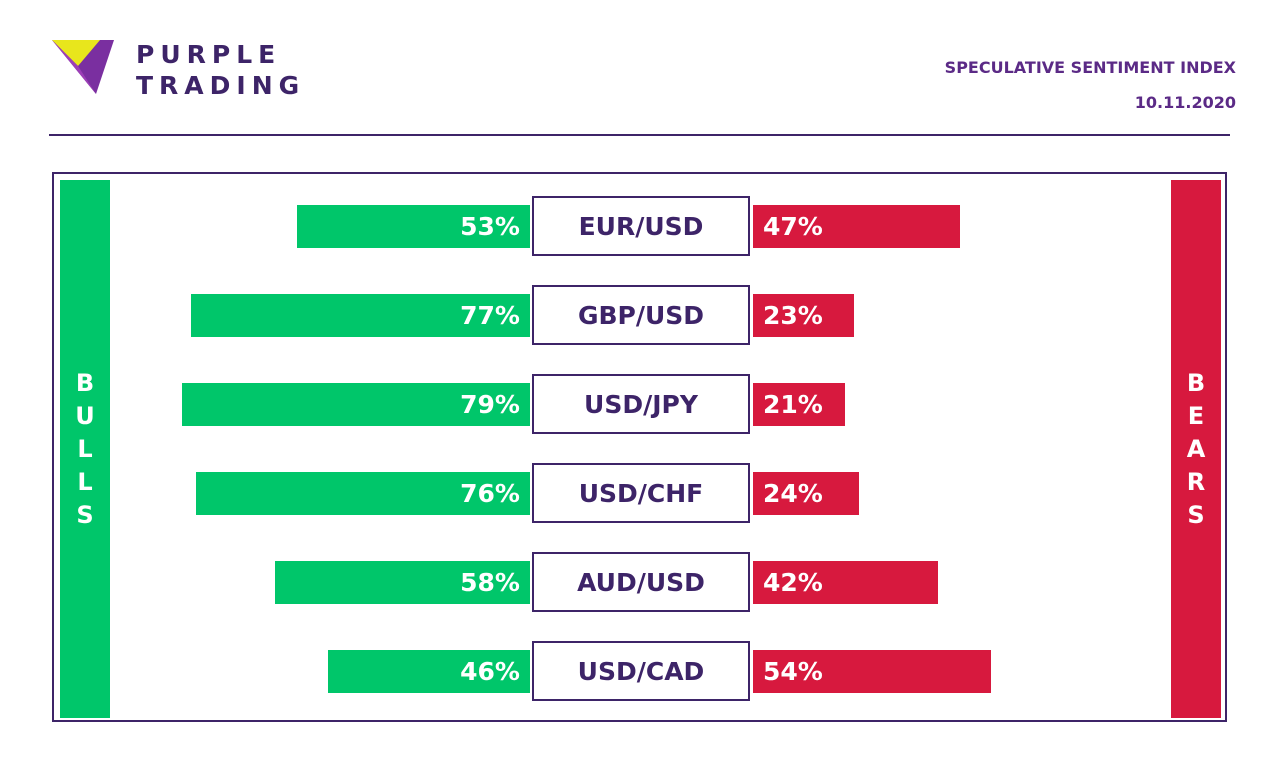  I want to click on bull-bar-usd-chf: 76%, so click(362, 493).